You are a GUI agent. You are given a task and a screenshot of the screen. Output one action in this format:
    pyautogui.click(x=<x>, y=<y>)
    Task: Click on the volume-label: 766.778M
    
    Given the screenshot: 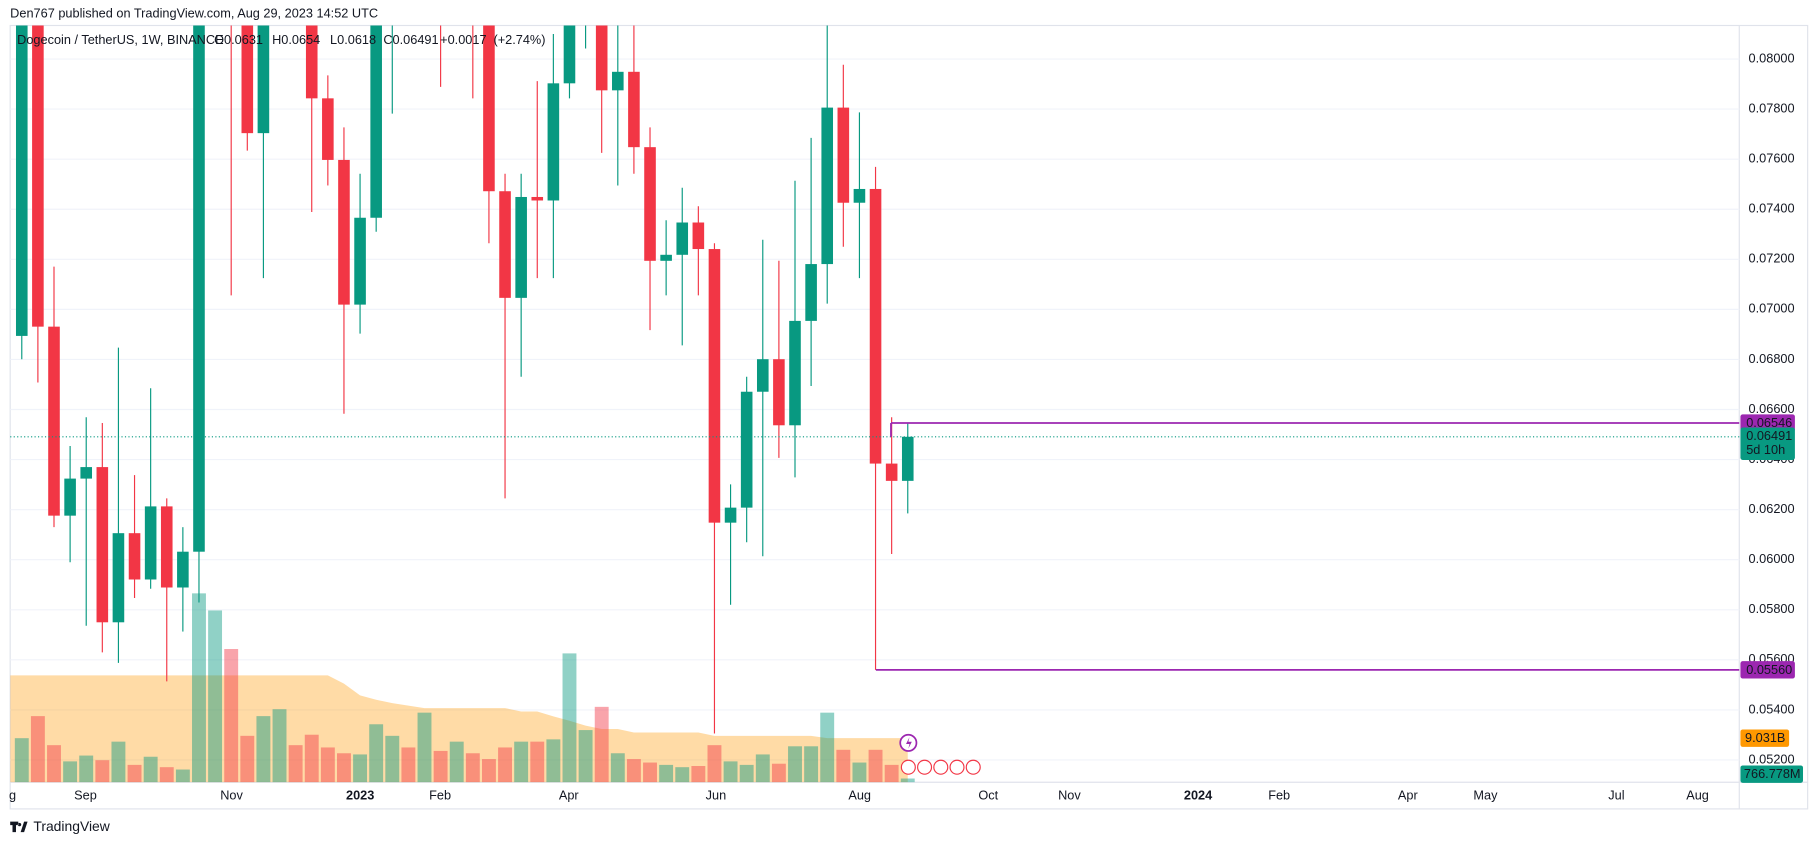 What is the action you would take?
    pyautogui.click(x=1772, y=773)
    